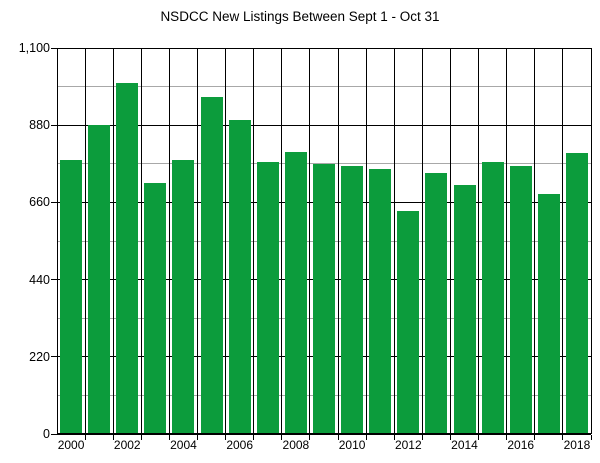  Describe the element at coordinates (521, 445) in the screenshot. I see `x-axis-tick-label: 2016` at that location.